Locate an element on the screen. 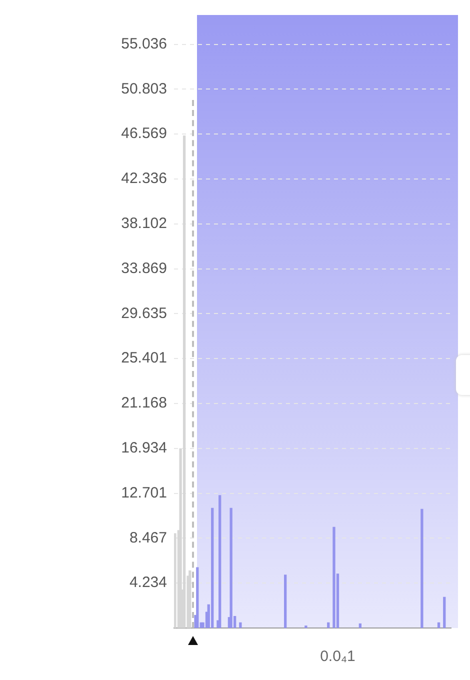 The width and height of the screenshot is (470, 680). y-tick-label: 29.635 is located at coordinates (144, 313).